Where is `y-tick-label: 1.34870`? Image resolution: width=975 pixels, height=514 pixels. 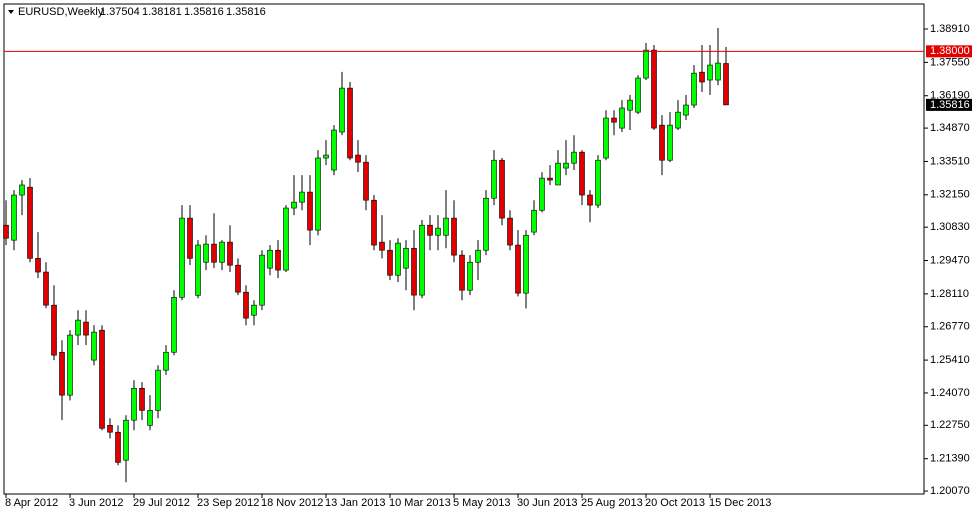
y-tick-label: 1.34870 is located at coordinates (950, 128).